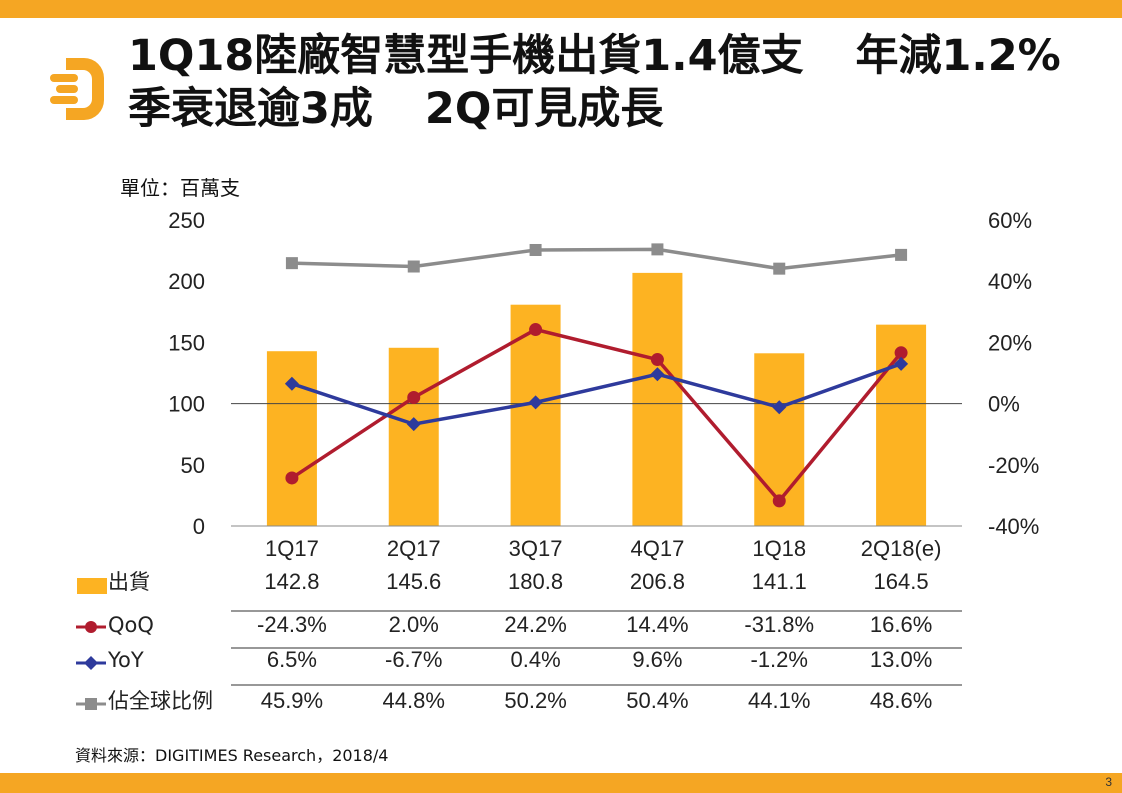 The height and width of the screenshot is (793, 1122). Describe the element at coordinates (535, 581) in the screenshot. I see `table-cell-value: 180.8` at that location.